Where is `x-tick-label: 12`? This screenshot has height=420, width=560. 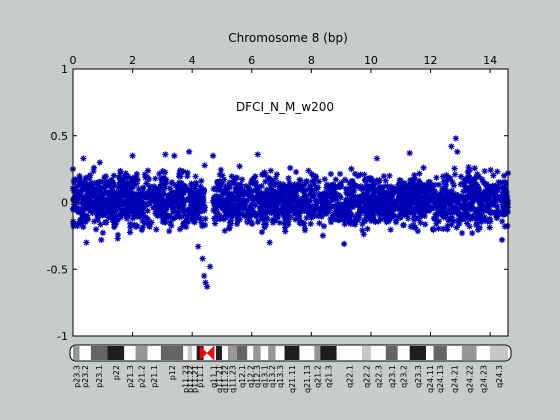 x-tick-label: 12 is located at coordinates (431, 60).